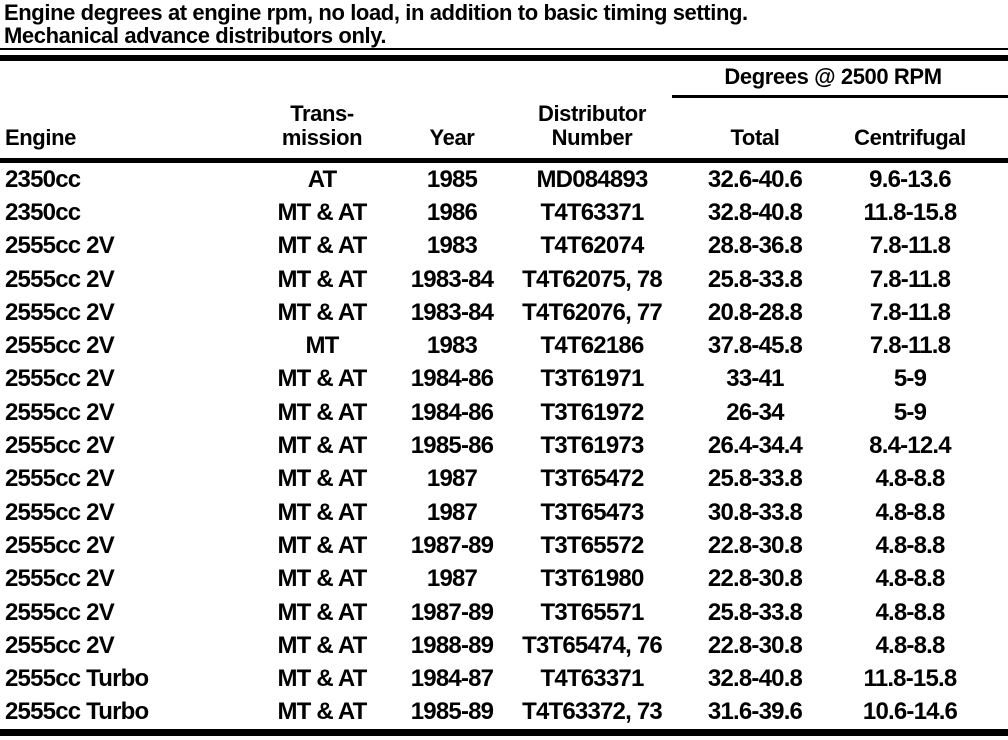  I want to click on column-header-distributor-line2: Number, so click(592, 137).